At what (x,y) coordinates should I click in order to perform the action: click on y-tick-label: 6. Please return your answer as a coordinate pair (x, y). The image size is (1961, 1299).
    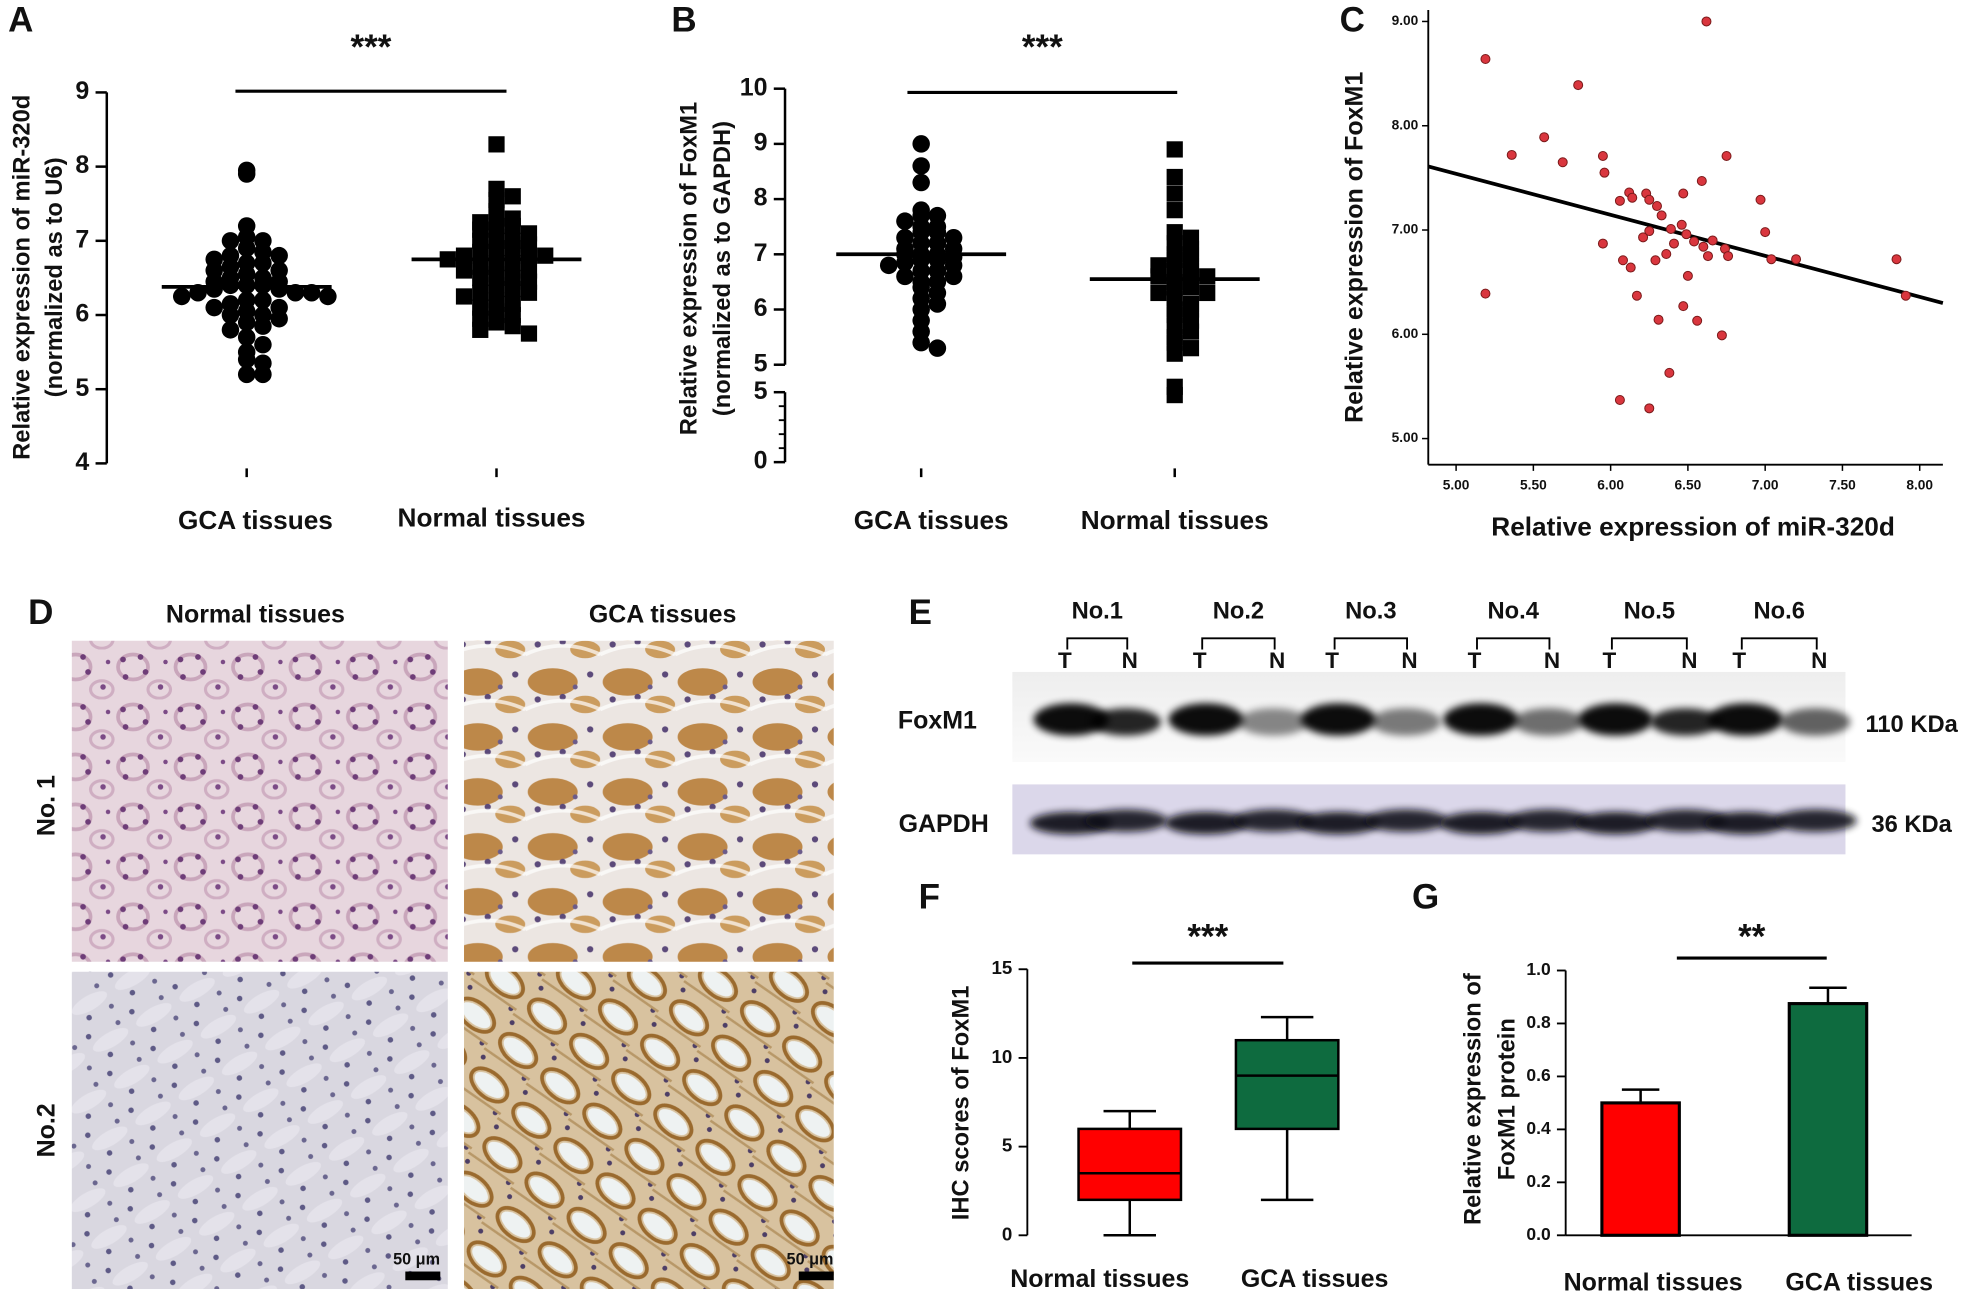
    Looking at the image, I should click on (761, 308).